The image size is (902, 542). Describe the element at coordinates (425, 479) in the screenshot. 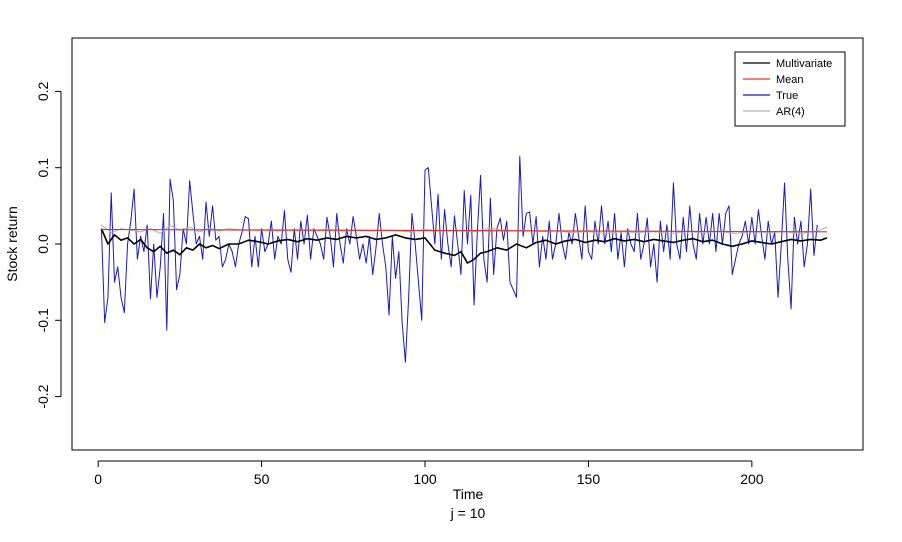

I see `x-tick-label: 100` at that location.